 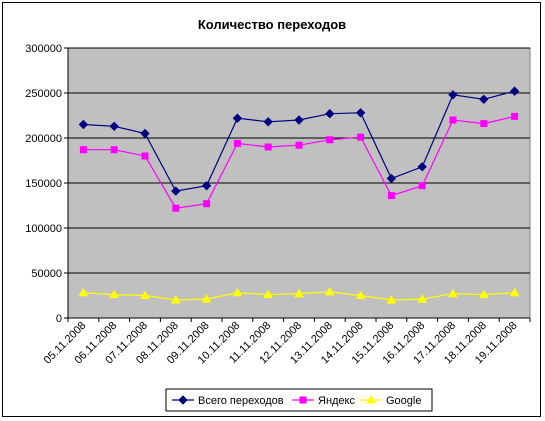 I want to click on y-tick-label: 0, so click(x=59, y=319).